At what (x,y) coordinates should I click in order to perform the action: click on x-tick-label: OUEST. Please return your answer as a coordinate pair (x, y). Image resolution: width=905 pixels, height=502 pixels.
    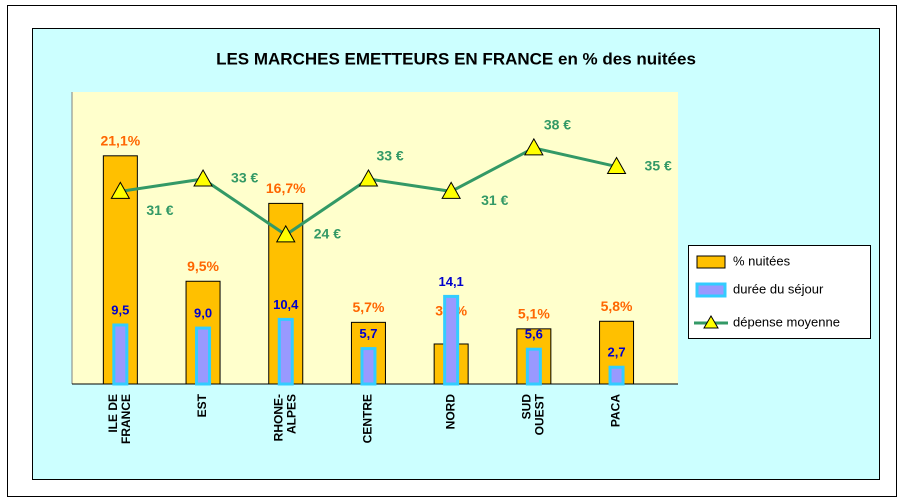
    Looking at the image, I should click on (540, 414).